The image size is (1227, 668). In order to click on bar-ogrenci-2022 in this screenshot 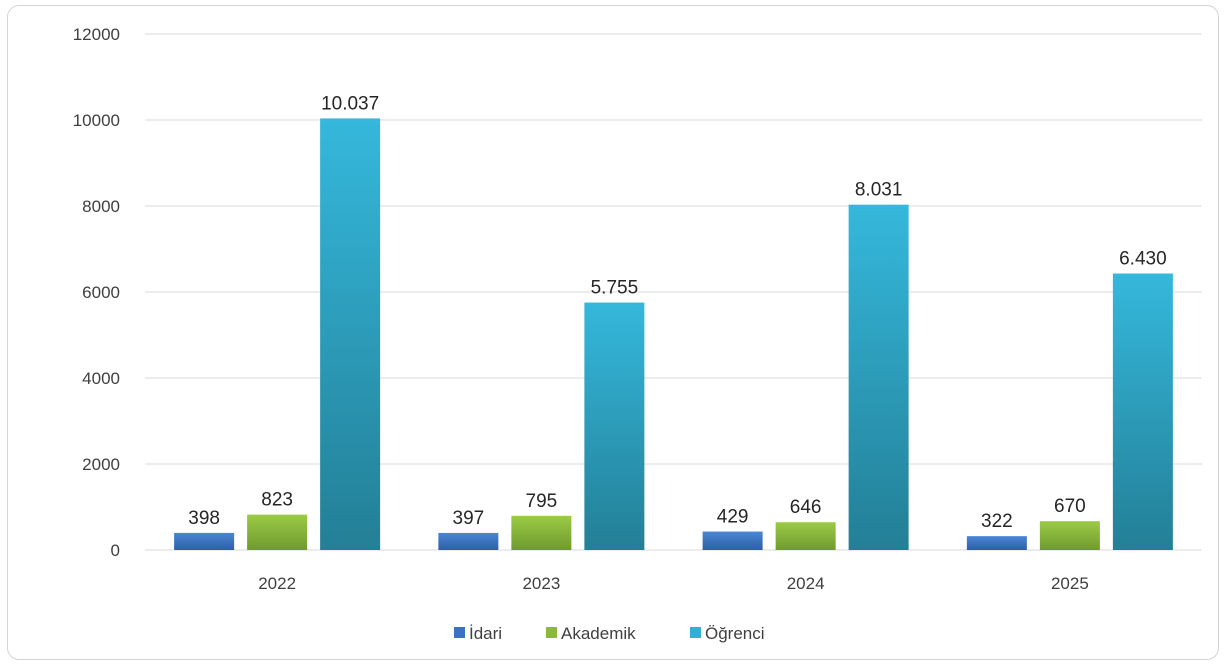, I will do `click(350, 334)`.